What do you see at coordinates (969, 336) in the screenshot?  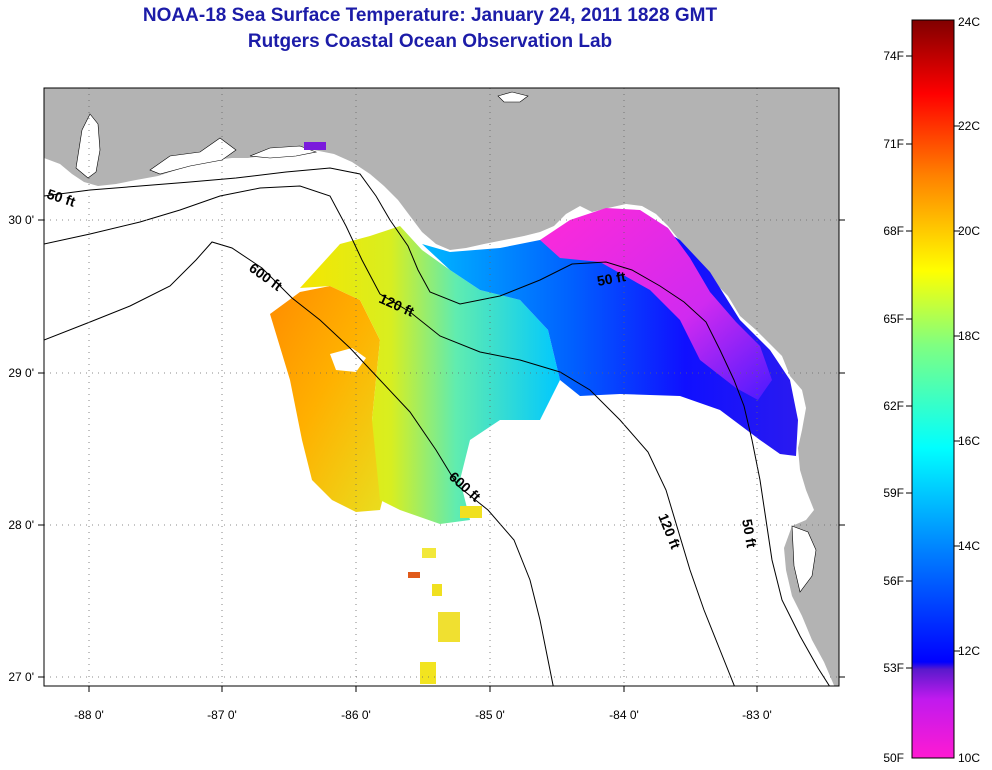 I see `colorbar-c-label: 18C` at bounding box center [969, 336].